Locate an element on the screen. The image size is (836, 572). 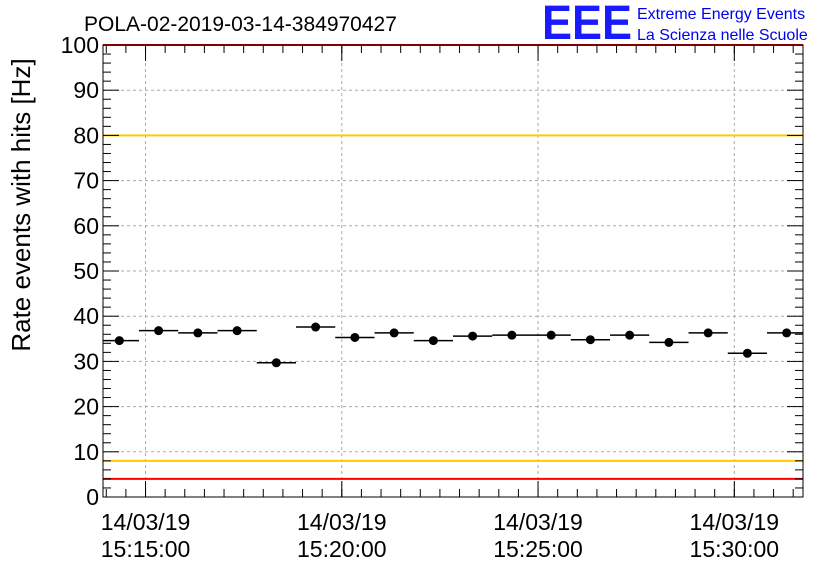
y-tick-label: 100 is located at coordinates (80, 45).